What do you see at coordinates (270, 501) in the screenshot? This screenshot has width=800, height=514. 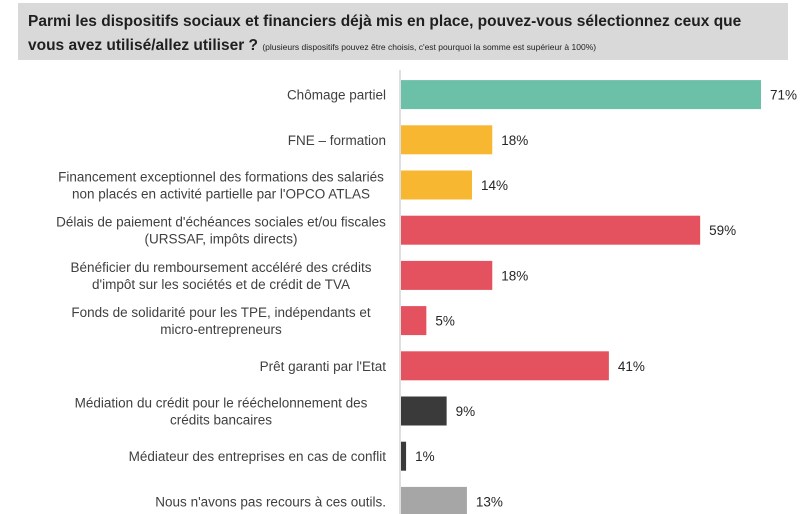 I see `category-label-9-line-0: Nous n'avons pas recours à ces outils.` at bounding box center [270, 501].